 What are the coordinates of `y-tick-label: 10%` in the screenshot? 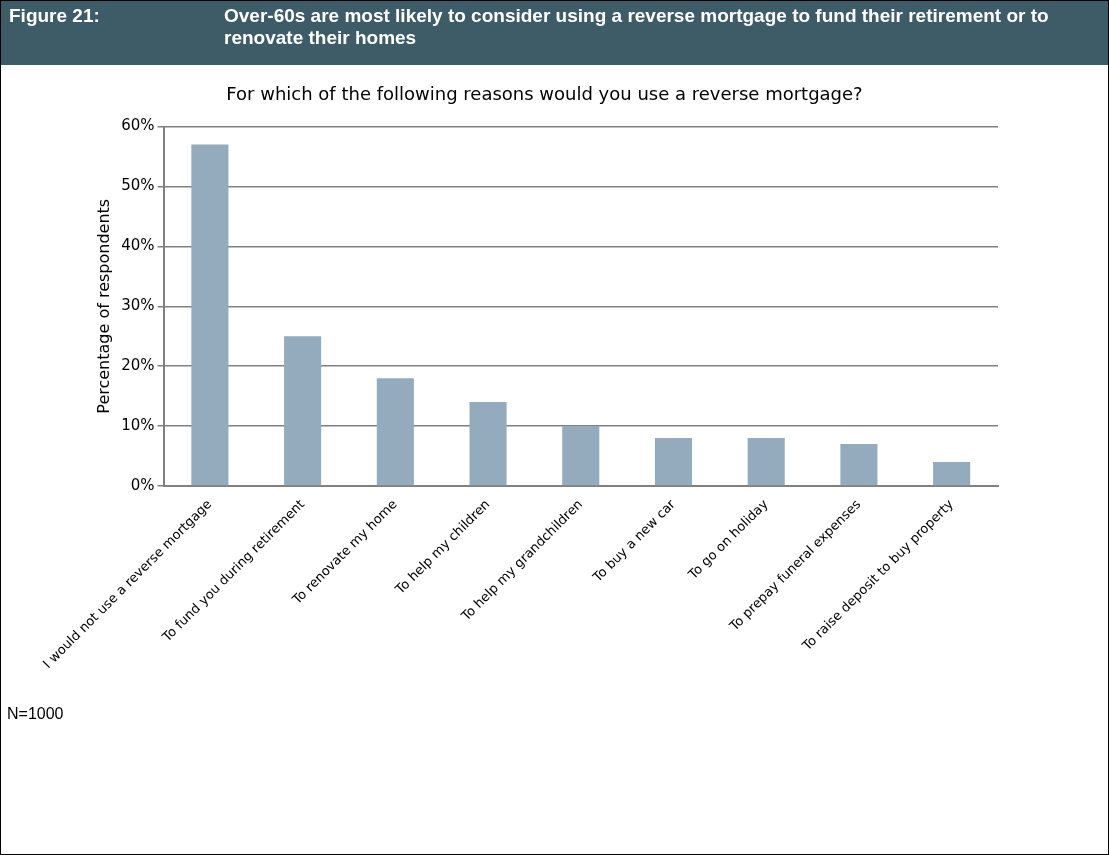 It's located at (138, 424).